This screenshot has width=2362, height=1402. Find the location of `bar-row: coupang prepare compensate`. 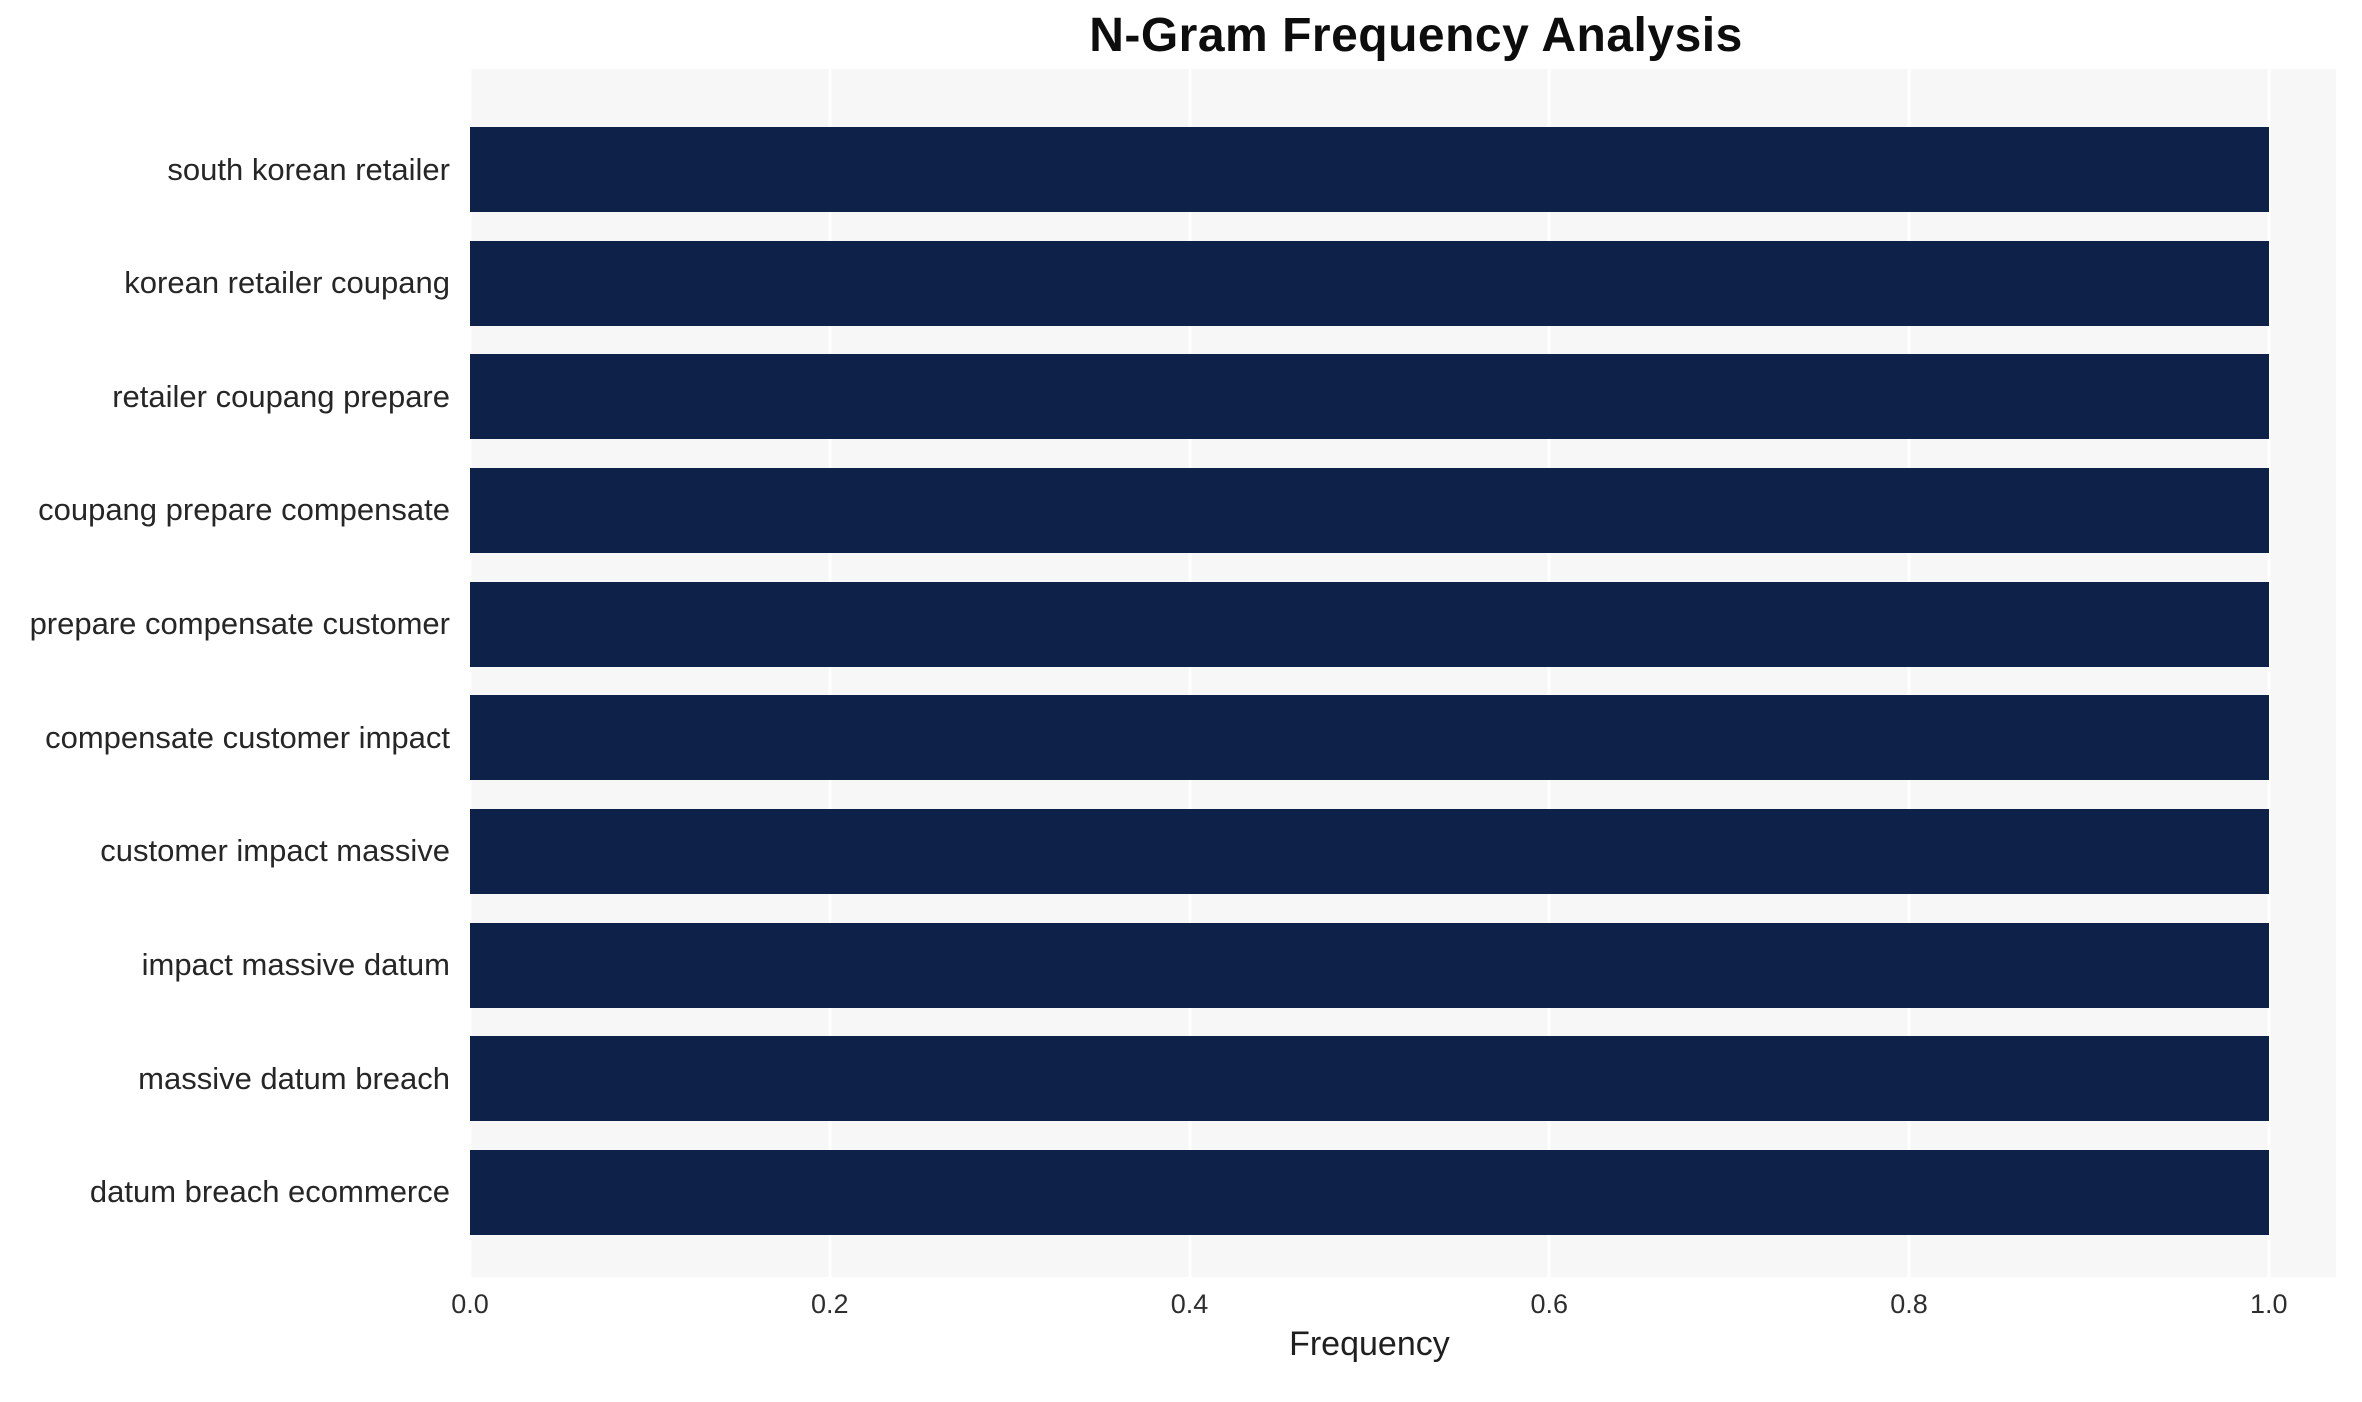

bar-row: coupang prepare compensate is located at coordinates (1181, 510).